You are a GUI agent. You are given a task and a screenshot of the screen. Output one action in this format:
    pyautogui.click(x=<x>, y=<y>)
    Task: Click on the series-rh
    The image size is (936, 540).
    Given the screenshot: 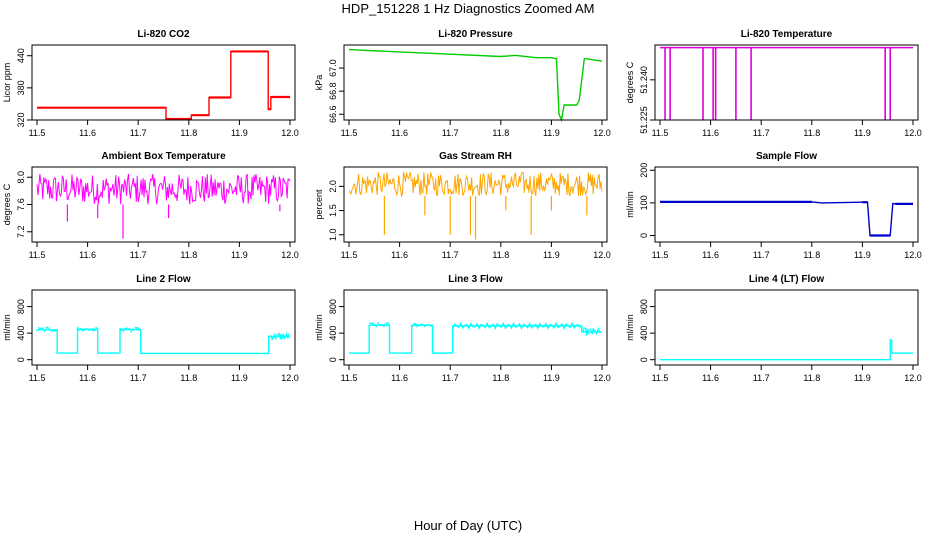 What is the action you would take?
    pyautogui.click(x=475, y=205)
    